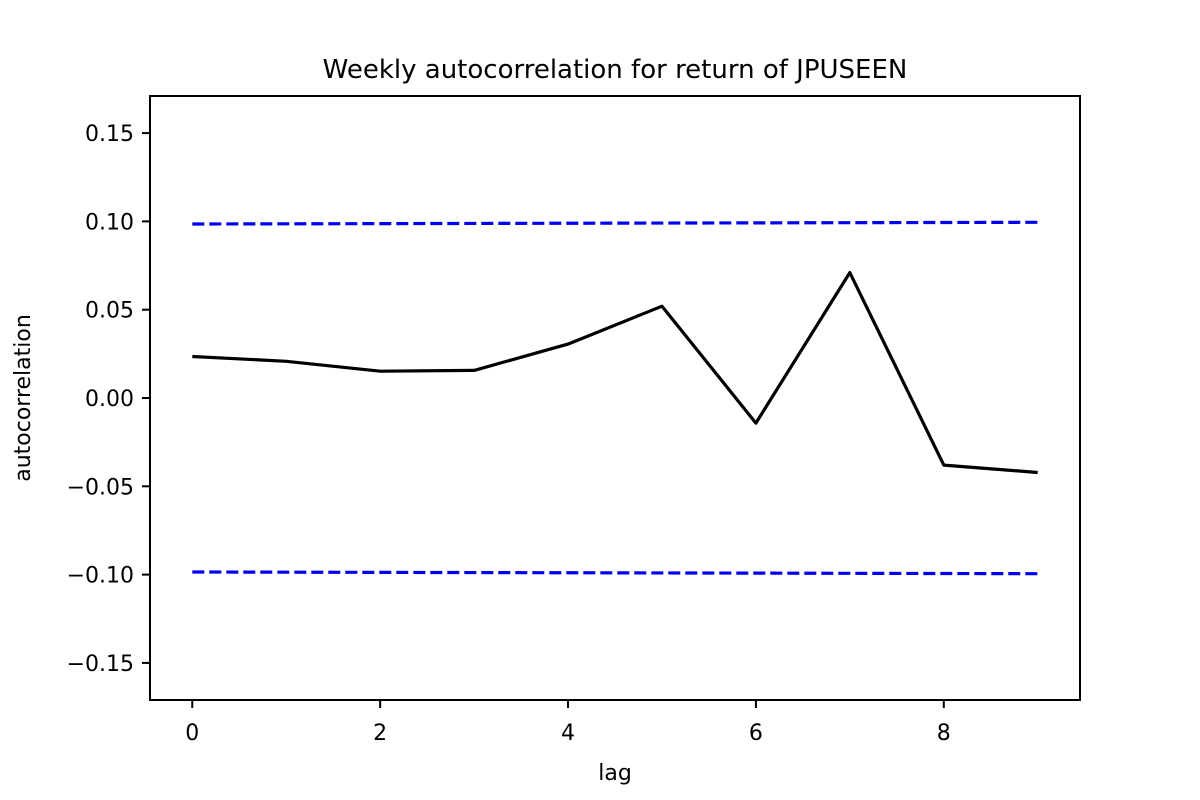 The width and height of the screenshot is (1200, 800). What do you see at coordinates (109, 134) in the screenshot?
I see `y-tick-label: 0.15` at bounding box center [109, 134].